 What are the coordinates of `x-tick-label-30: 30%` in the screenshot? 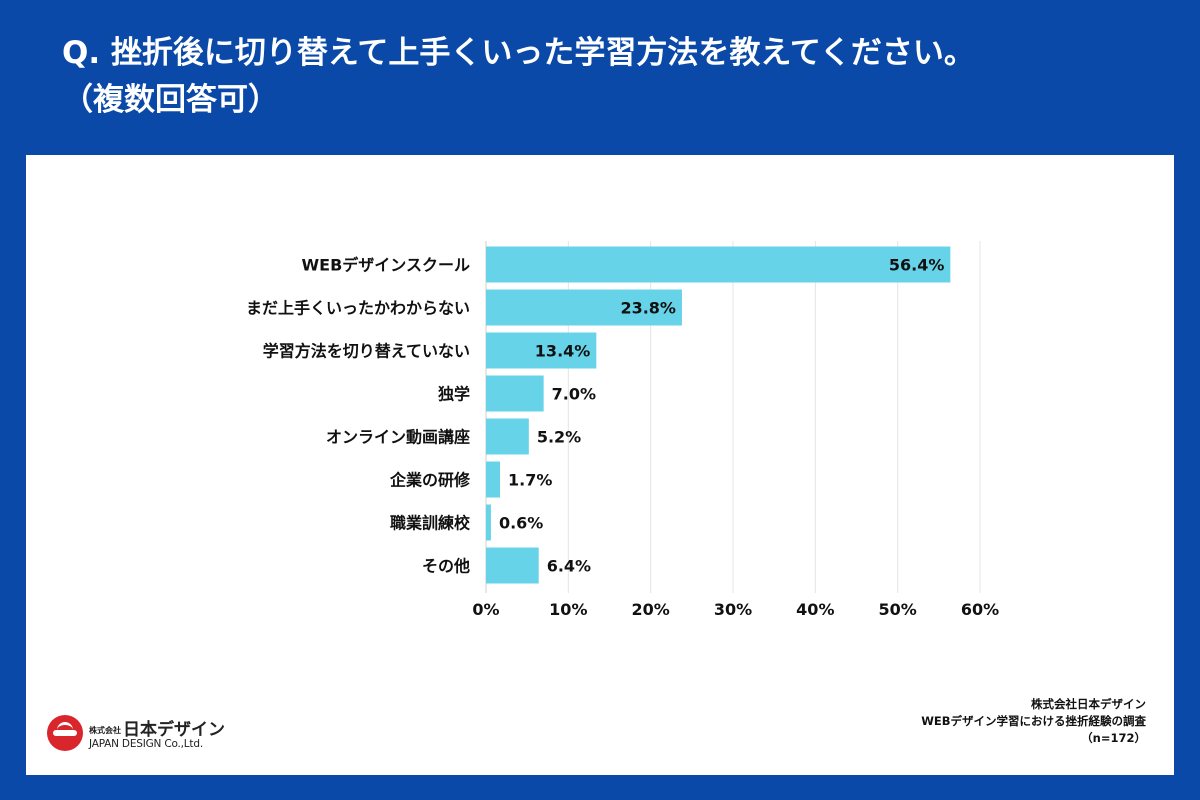 It's located at (733, 609).